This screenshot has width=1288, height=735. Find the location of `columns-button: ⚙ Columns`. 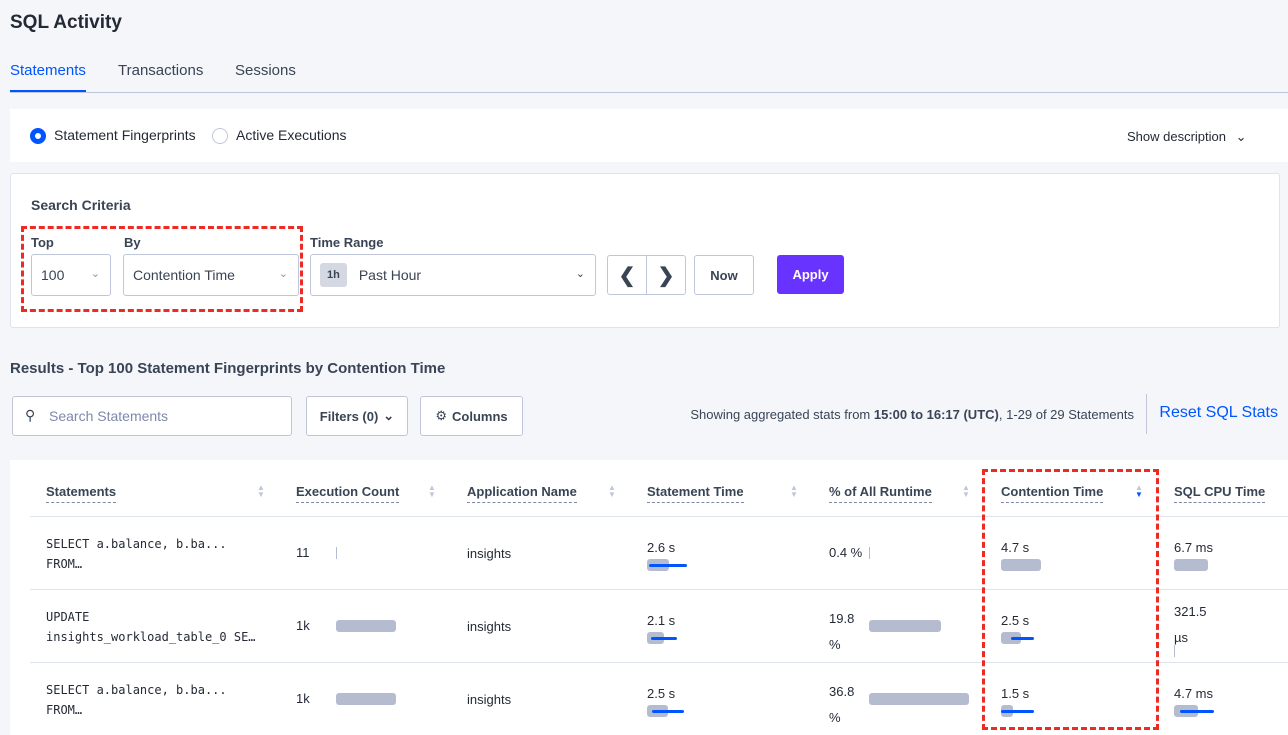

columns-button: ⚙ Columns is located at coordinates (471, 416).